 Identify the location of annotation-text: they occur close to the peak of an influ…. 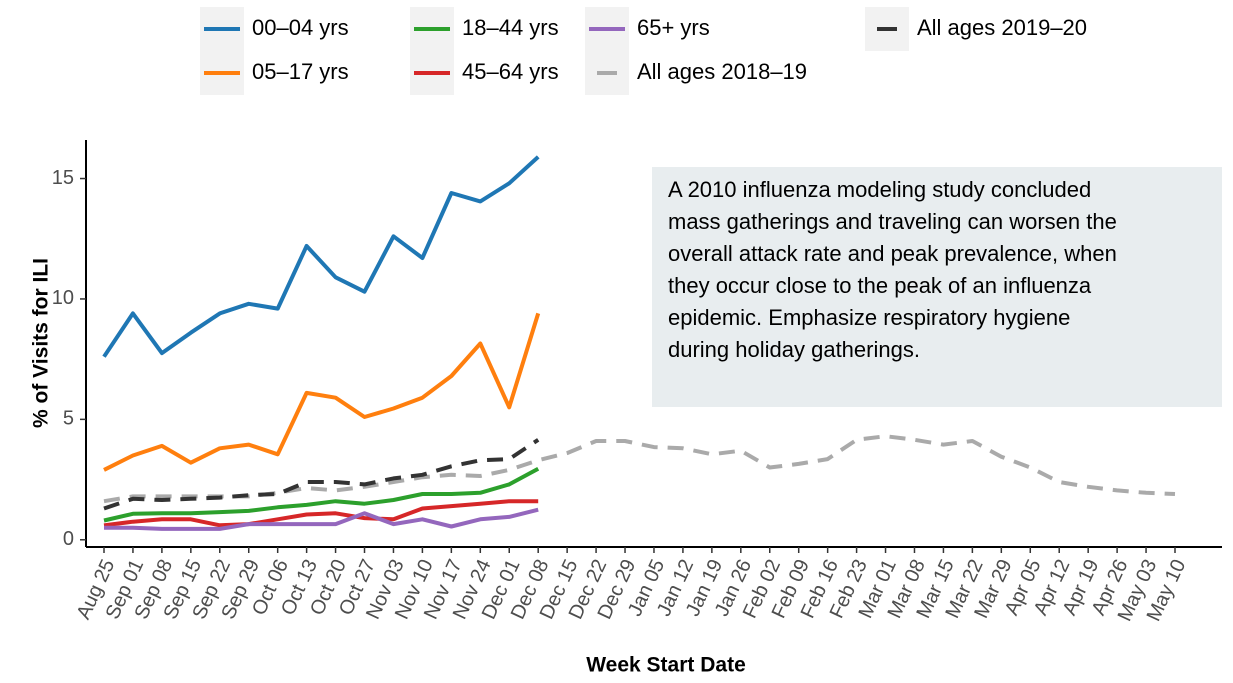
(880, 285).